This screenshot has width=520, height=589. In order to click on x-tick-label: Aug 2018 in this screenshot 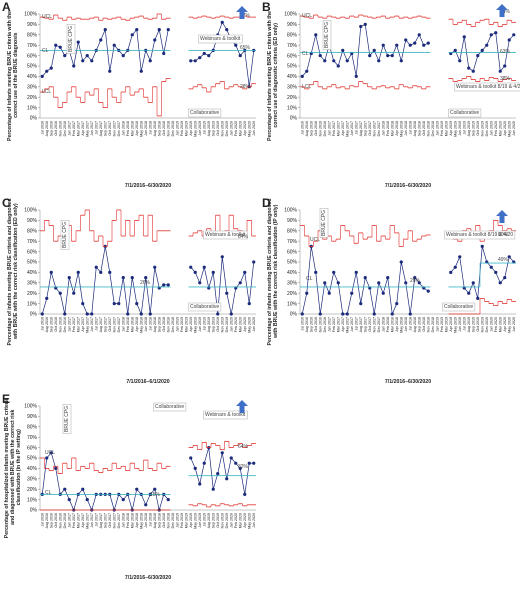, I will do `click(155, 128)`.